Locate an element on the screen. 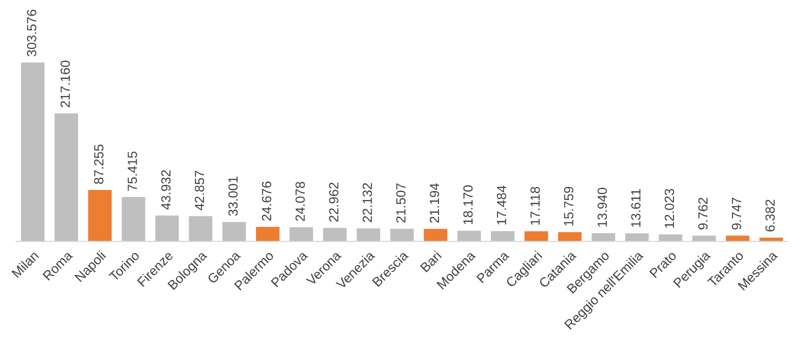 Image resolution: width=800 pixels, height=340 pixels. data-label: 33.001 is located at coordinates (233, 196).